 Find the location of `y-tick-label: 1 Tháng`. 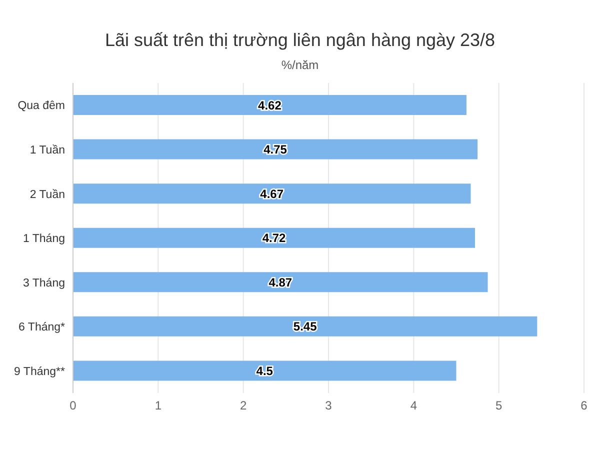

y-tick-label: 1 Tháng is located at coordinates (44, 239).